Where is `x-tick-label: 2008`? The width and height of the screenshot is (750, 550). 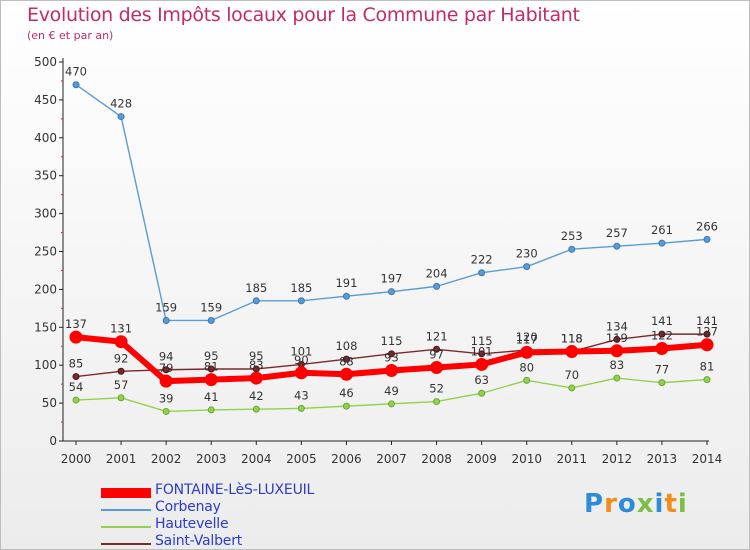
x-tick-label: 2008 is located at coordinates (436, 459).